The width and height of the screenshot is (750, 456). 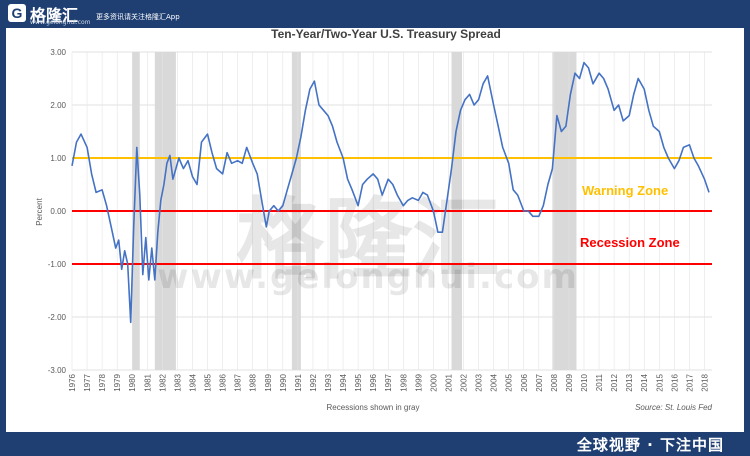 I want to click on y-axis-ticks: 3.00 2.00 1.00 0.00 -1.00 -2.00 -3.00, so click(x=57, y=211).